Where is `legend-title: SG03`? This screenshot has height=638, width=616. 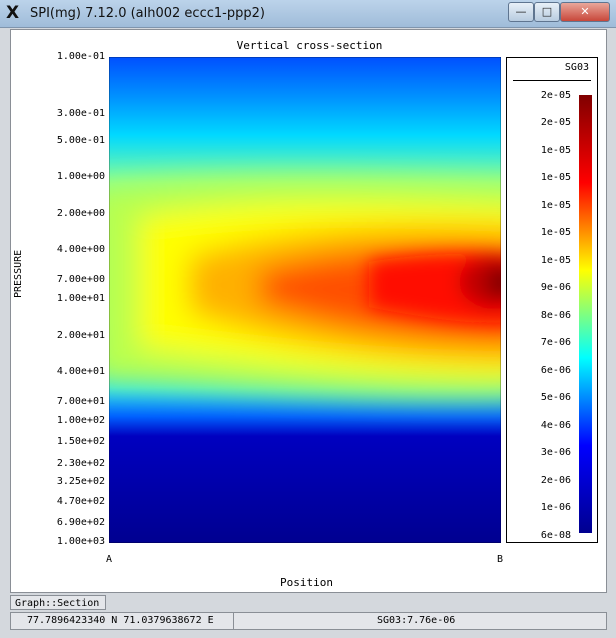 legend-title: SG03 is located at coordinates (576, 67).